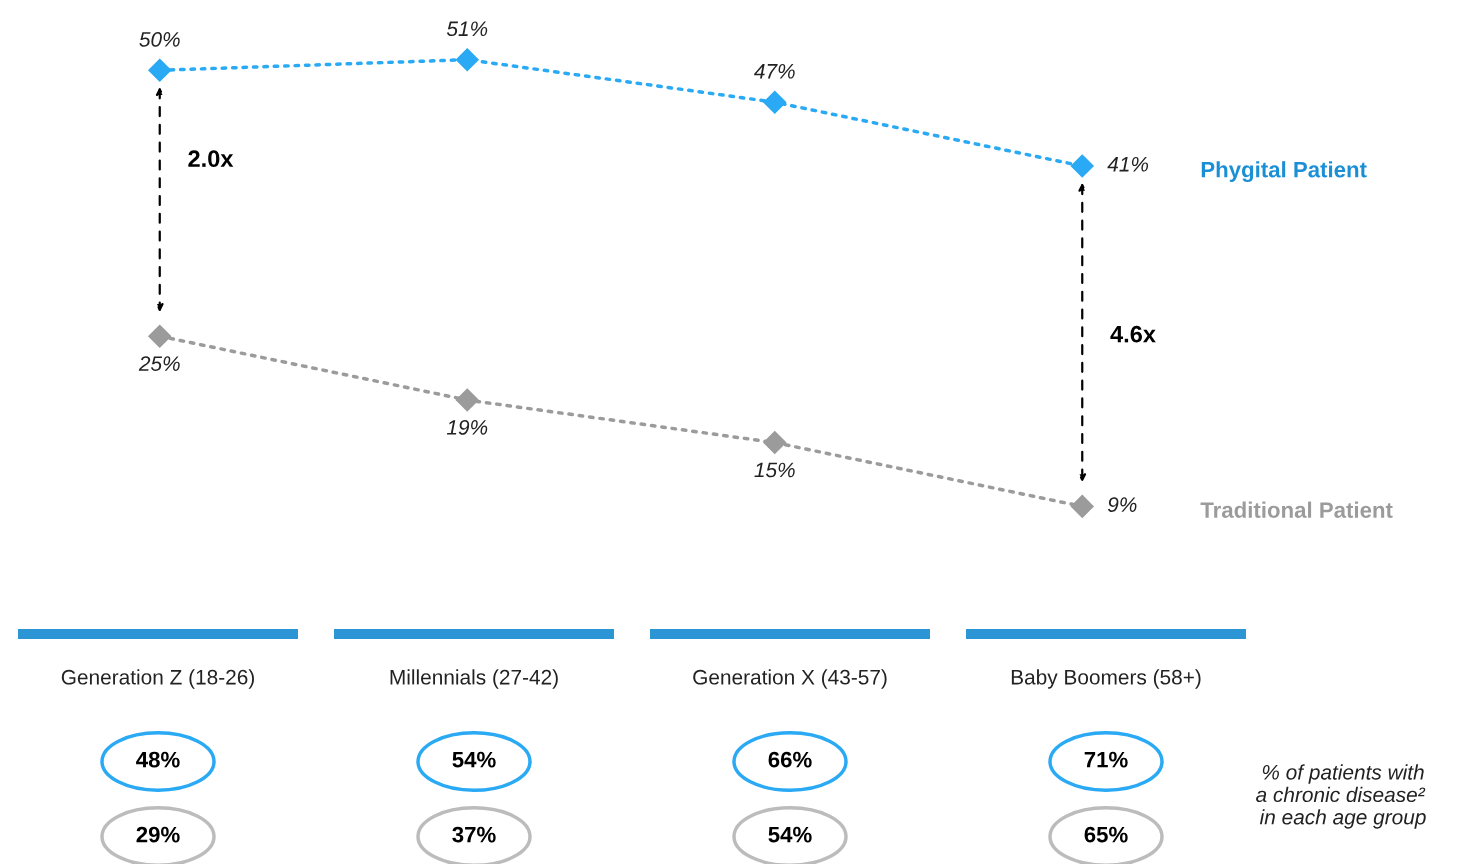  I want to click on category-label: Generation X (43-57), so click(790, 679).